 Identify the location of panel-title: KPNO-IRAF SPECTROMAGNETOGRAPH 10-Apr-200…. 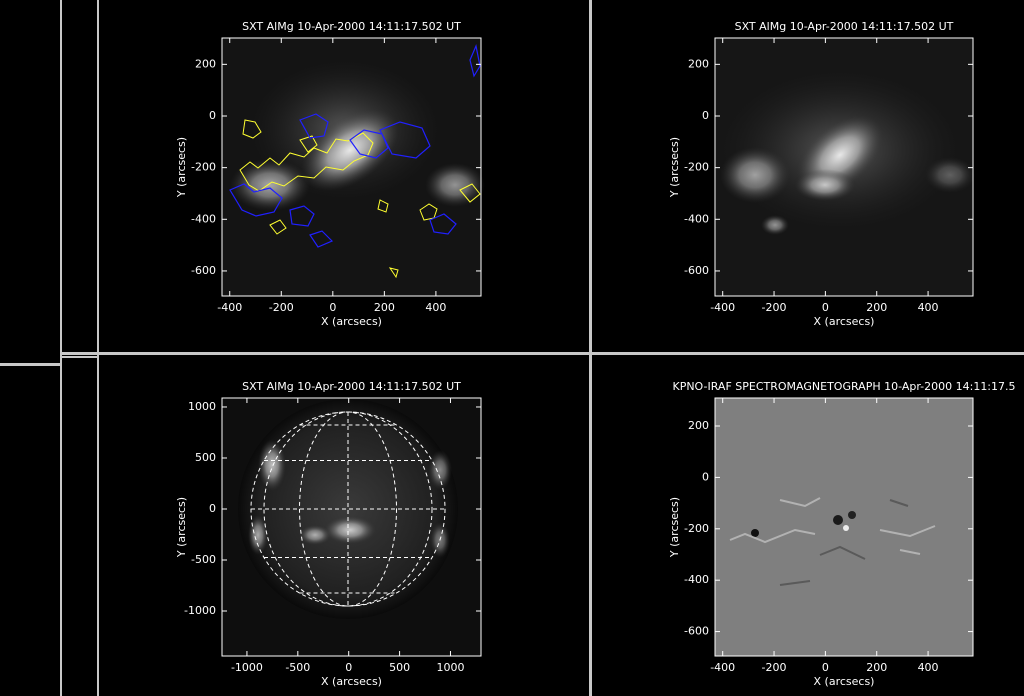
(843, 386).